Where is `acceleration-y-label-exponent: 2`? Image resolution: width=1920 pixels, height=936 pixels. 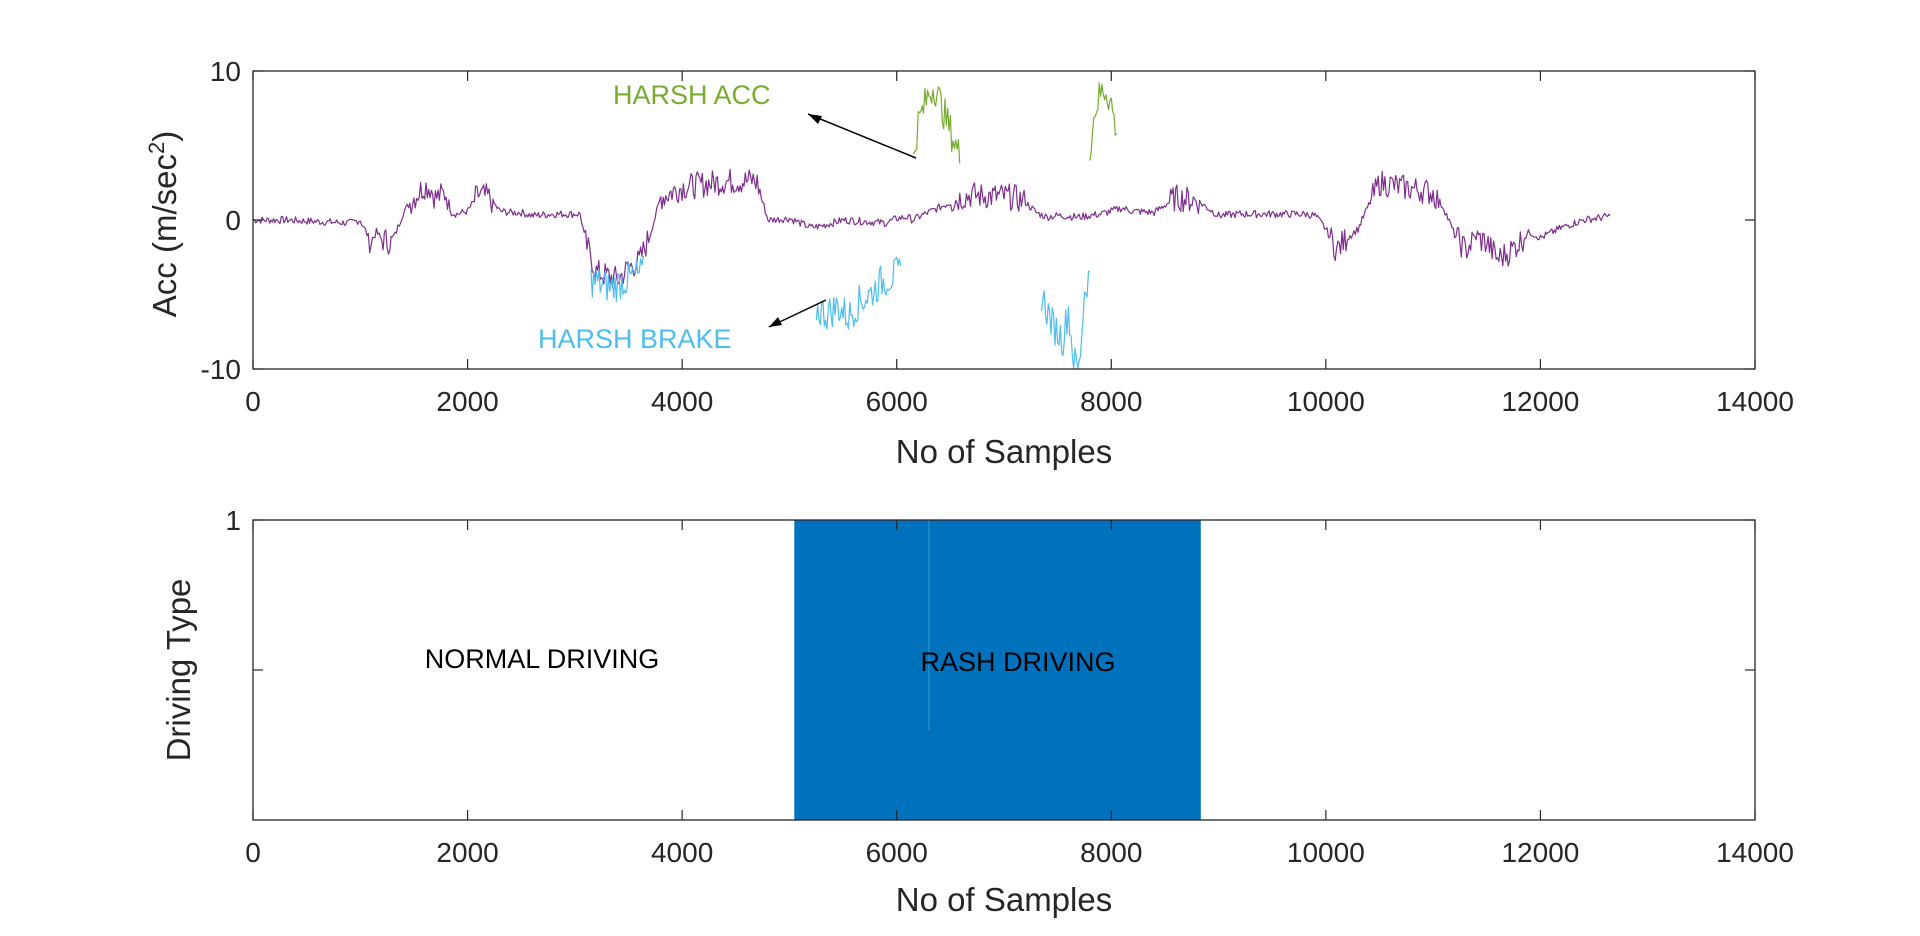 acceleration-y-label-exponent: 2 is located at coordinates (156, 148).